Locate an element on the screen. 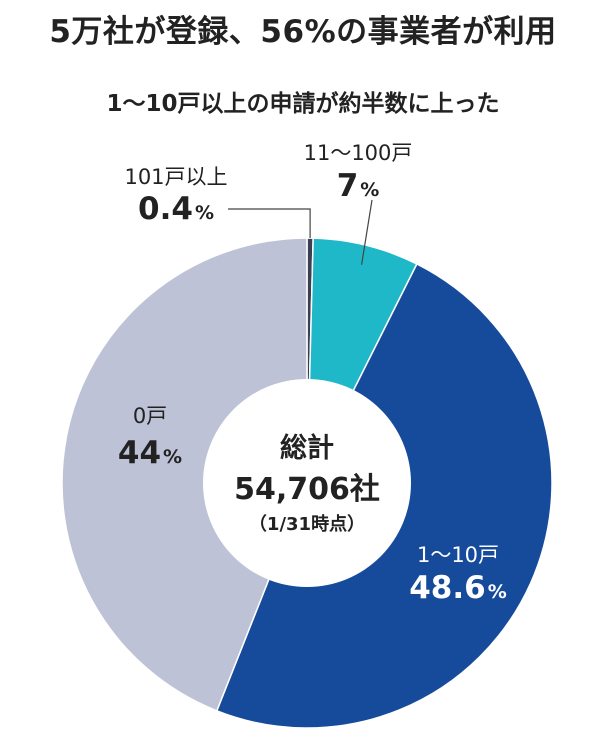 The width and height of the screenshot is (606, 745). slice-label-0: 101戸以上 is located at coordinates (175, 177).